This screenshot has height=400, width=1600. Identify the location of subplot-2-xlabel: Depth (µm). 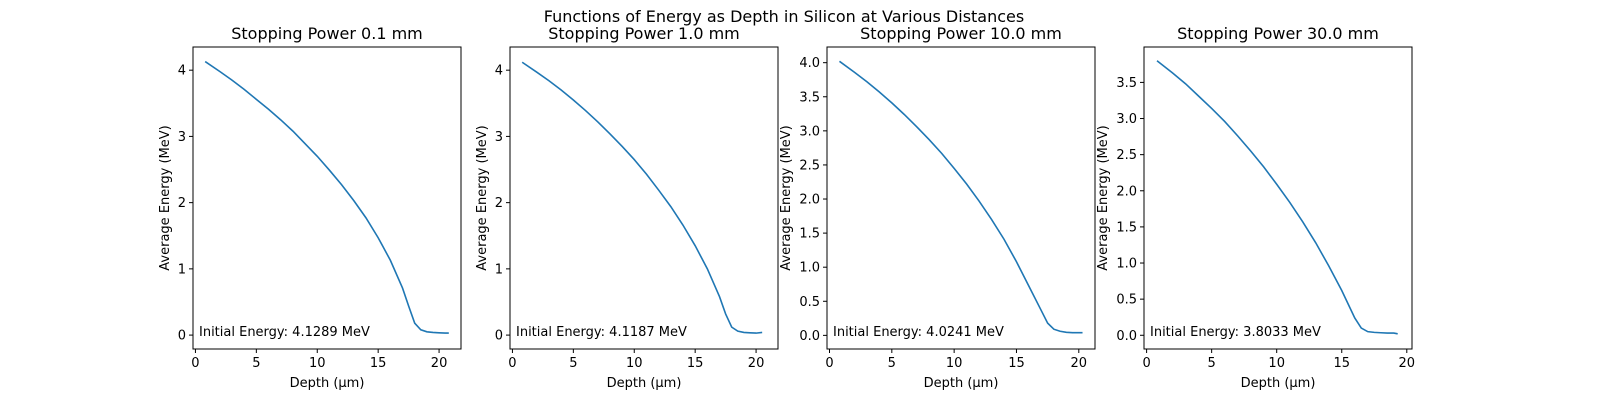
(644, 383).